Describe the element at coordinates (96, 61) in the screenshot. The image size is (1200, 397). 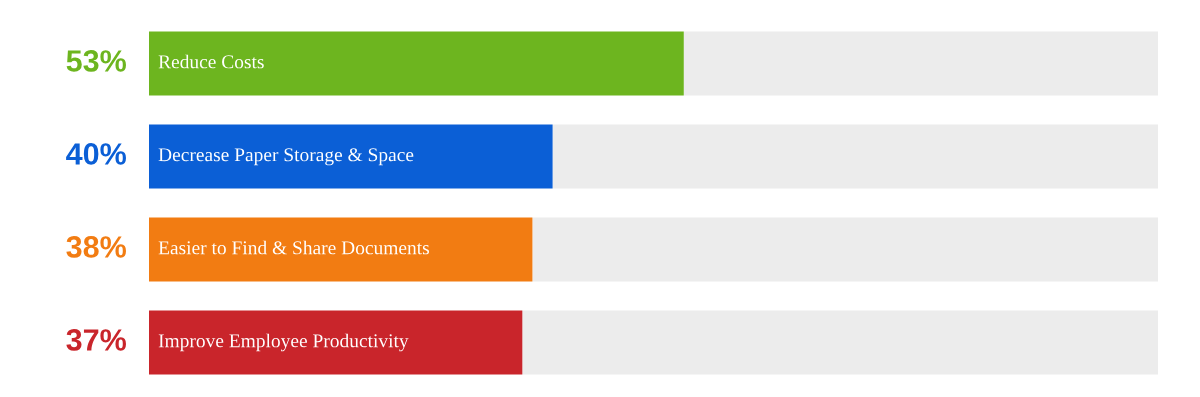
I see `data-label: 53%` at that location.